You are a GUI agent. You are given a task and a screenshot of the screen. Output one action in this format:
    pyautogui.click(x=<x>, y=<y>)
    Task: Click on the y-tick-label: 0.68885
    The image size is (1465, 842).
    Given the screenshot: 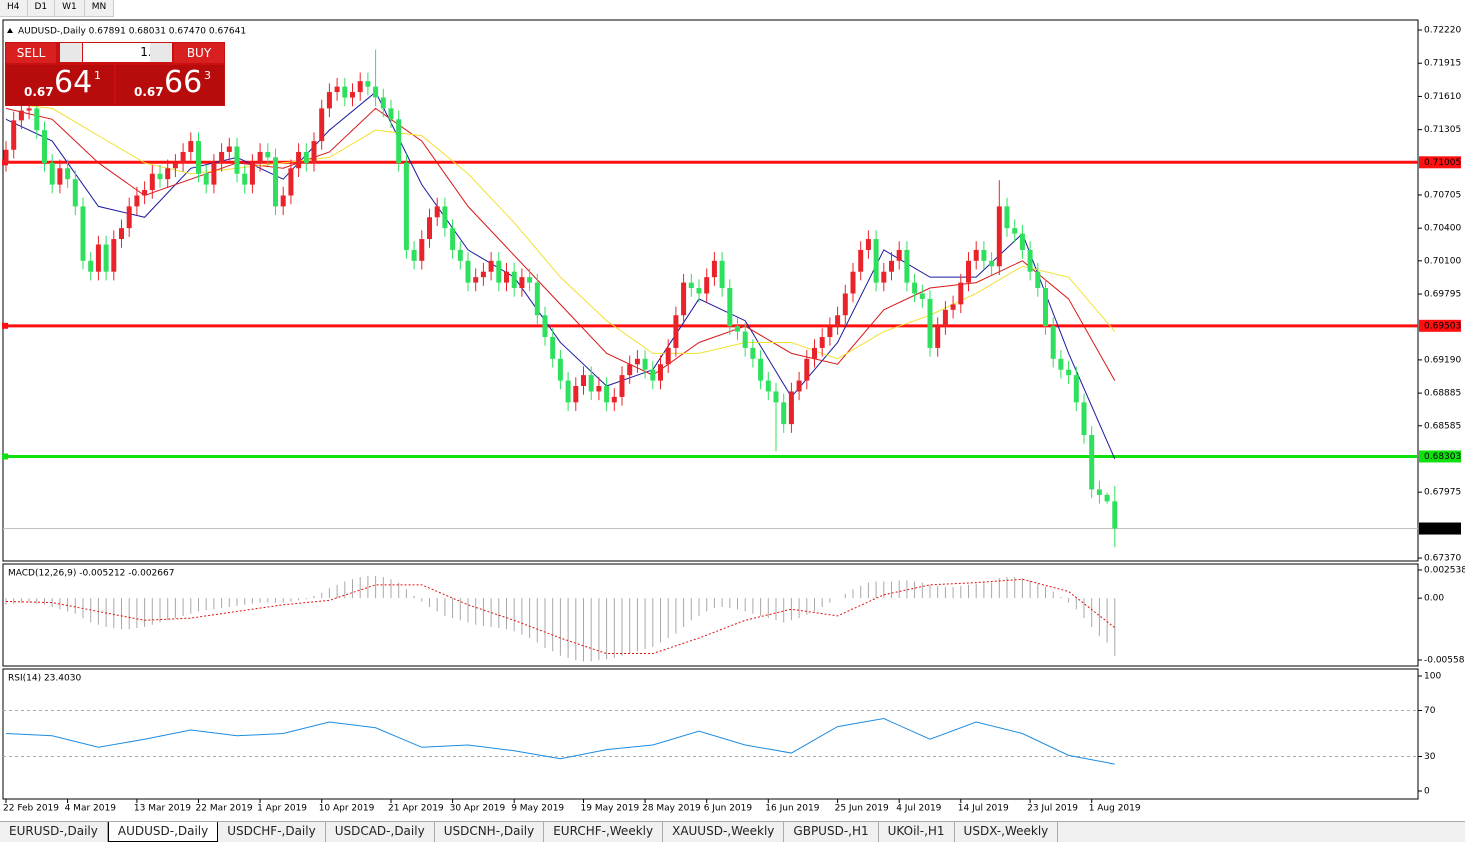 What is the action you would take?
    pyautogui.click(x=1442, y=394)
    